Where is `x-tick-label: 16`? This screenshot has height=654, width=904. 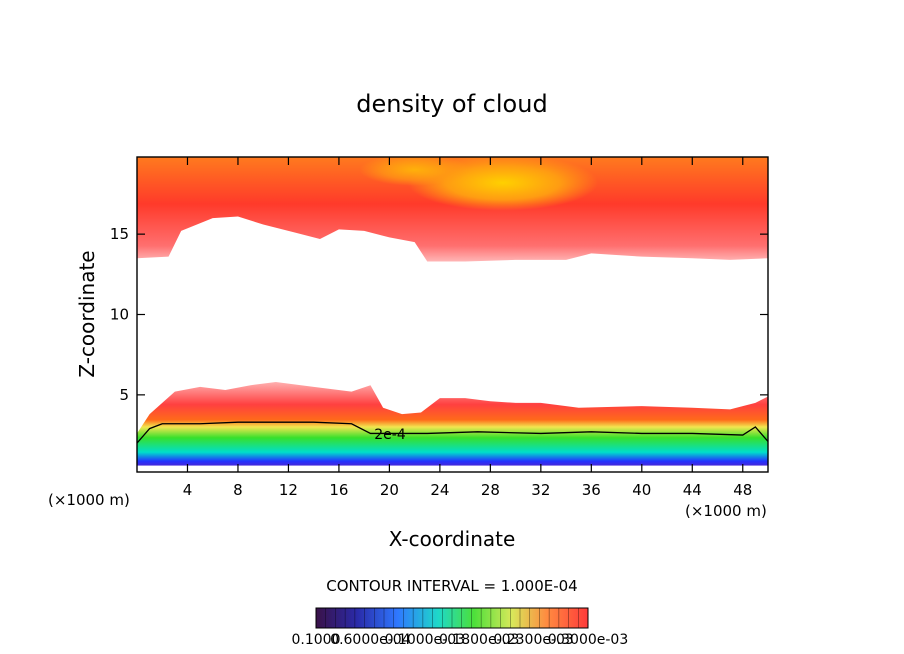
x-tick-label: 16 is located at coordinates (338, 490).